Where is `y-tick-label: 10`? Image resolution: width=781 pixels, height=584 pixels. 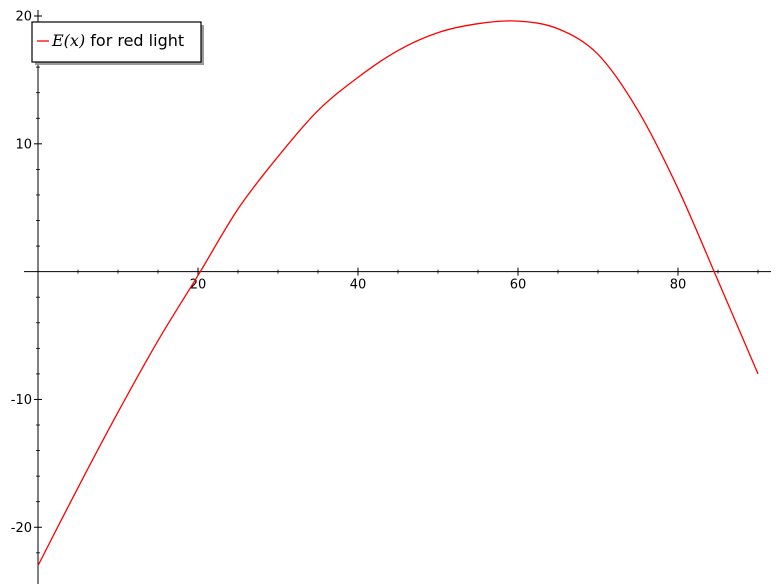
y-tick-label: 10 is located at coordinates (23, 144).